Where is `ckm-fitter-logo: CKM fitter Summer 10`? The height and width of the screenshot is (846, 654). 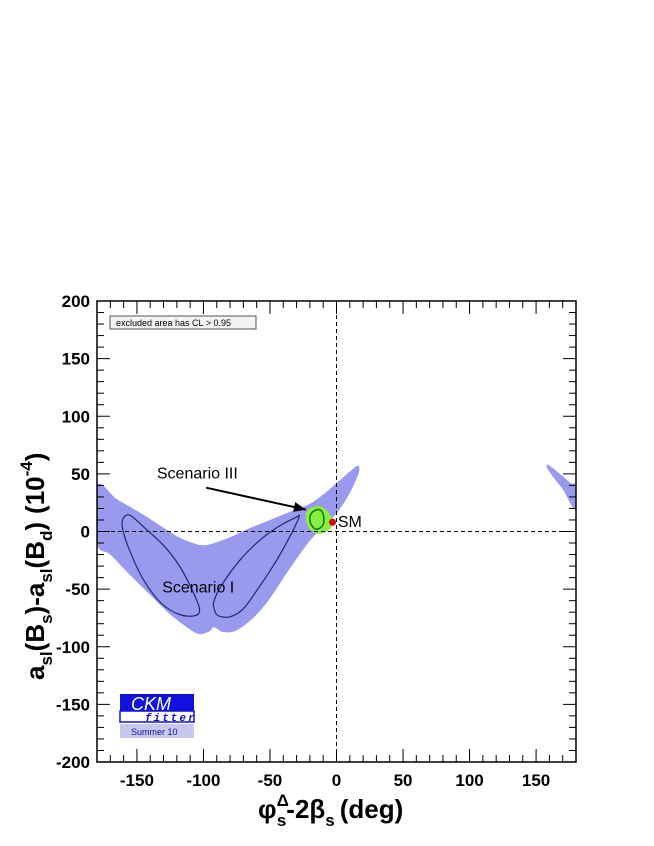
ckm-fitter-logo: CKM fitter Summer 10 is located at coordinates (158, 716).